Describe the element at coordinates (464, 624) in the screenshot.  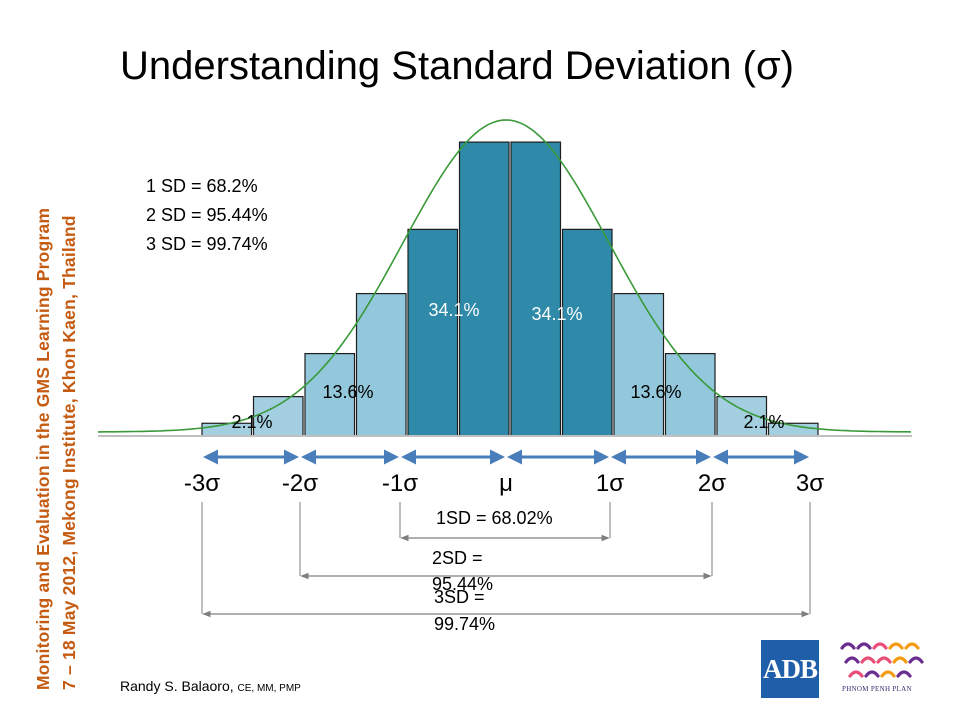
I see `range-3-label-line-2: 99.74%` at that location.